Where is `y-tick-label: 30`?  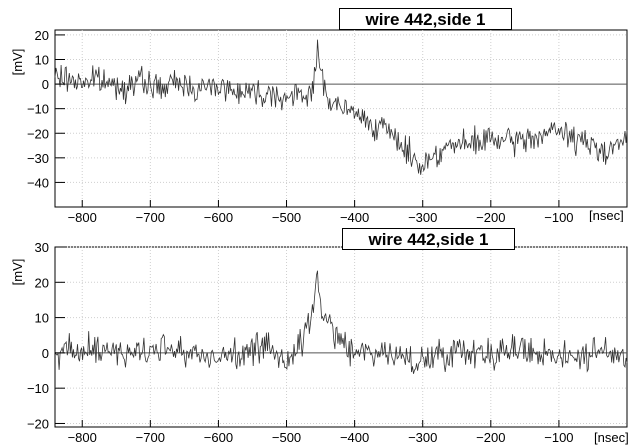 y-tick-label: 30 is located at coordinates (42, 247).